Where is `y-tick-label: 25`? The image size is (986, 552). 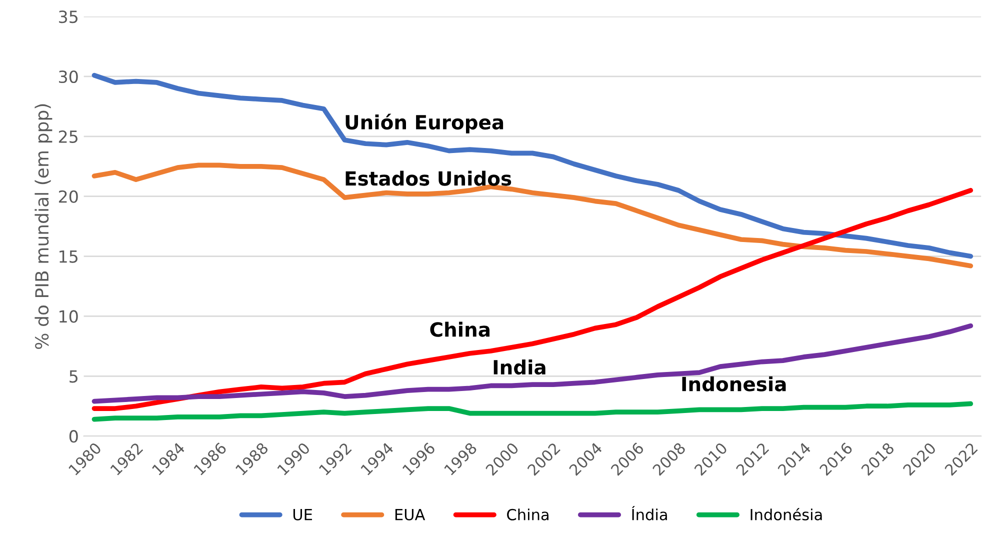
y-tick-label: 25 is located at coordinates (68, 136).